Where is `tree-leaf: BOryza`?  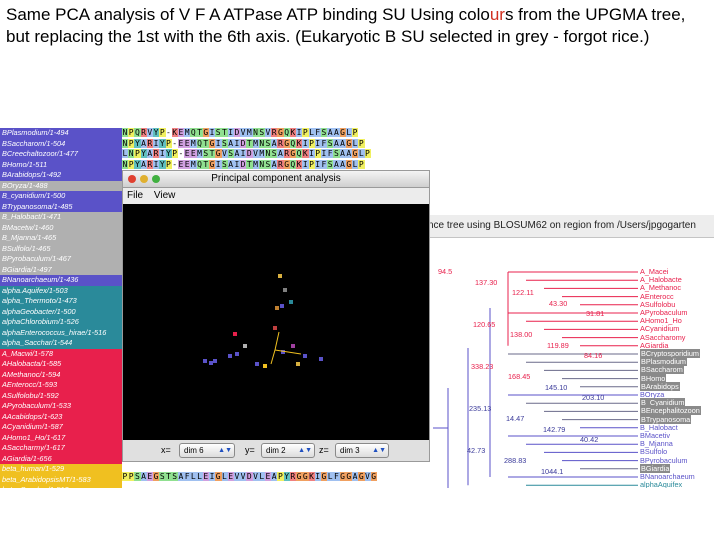 tree-leaf: BOryza is located at coordinates (652, 395).